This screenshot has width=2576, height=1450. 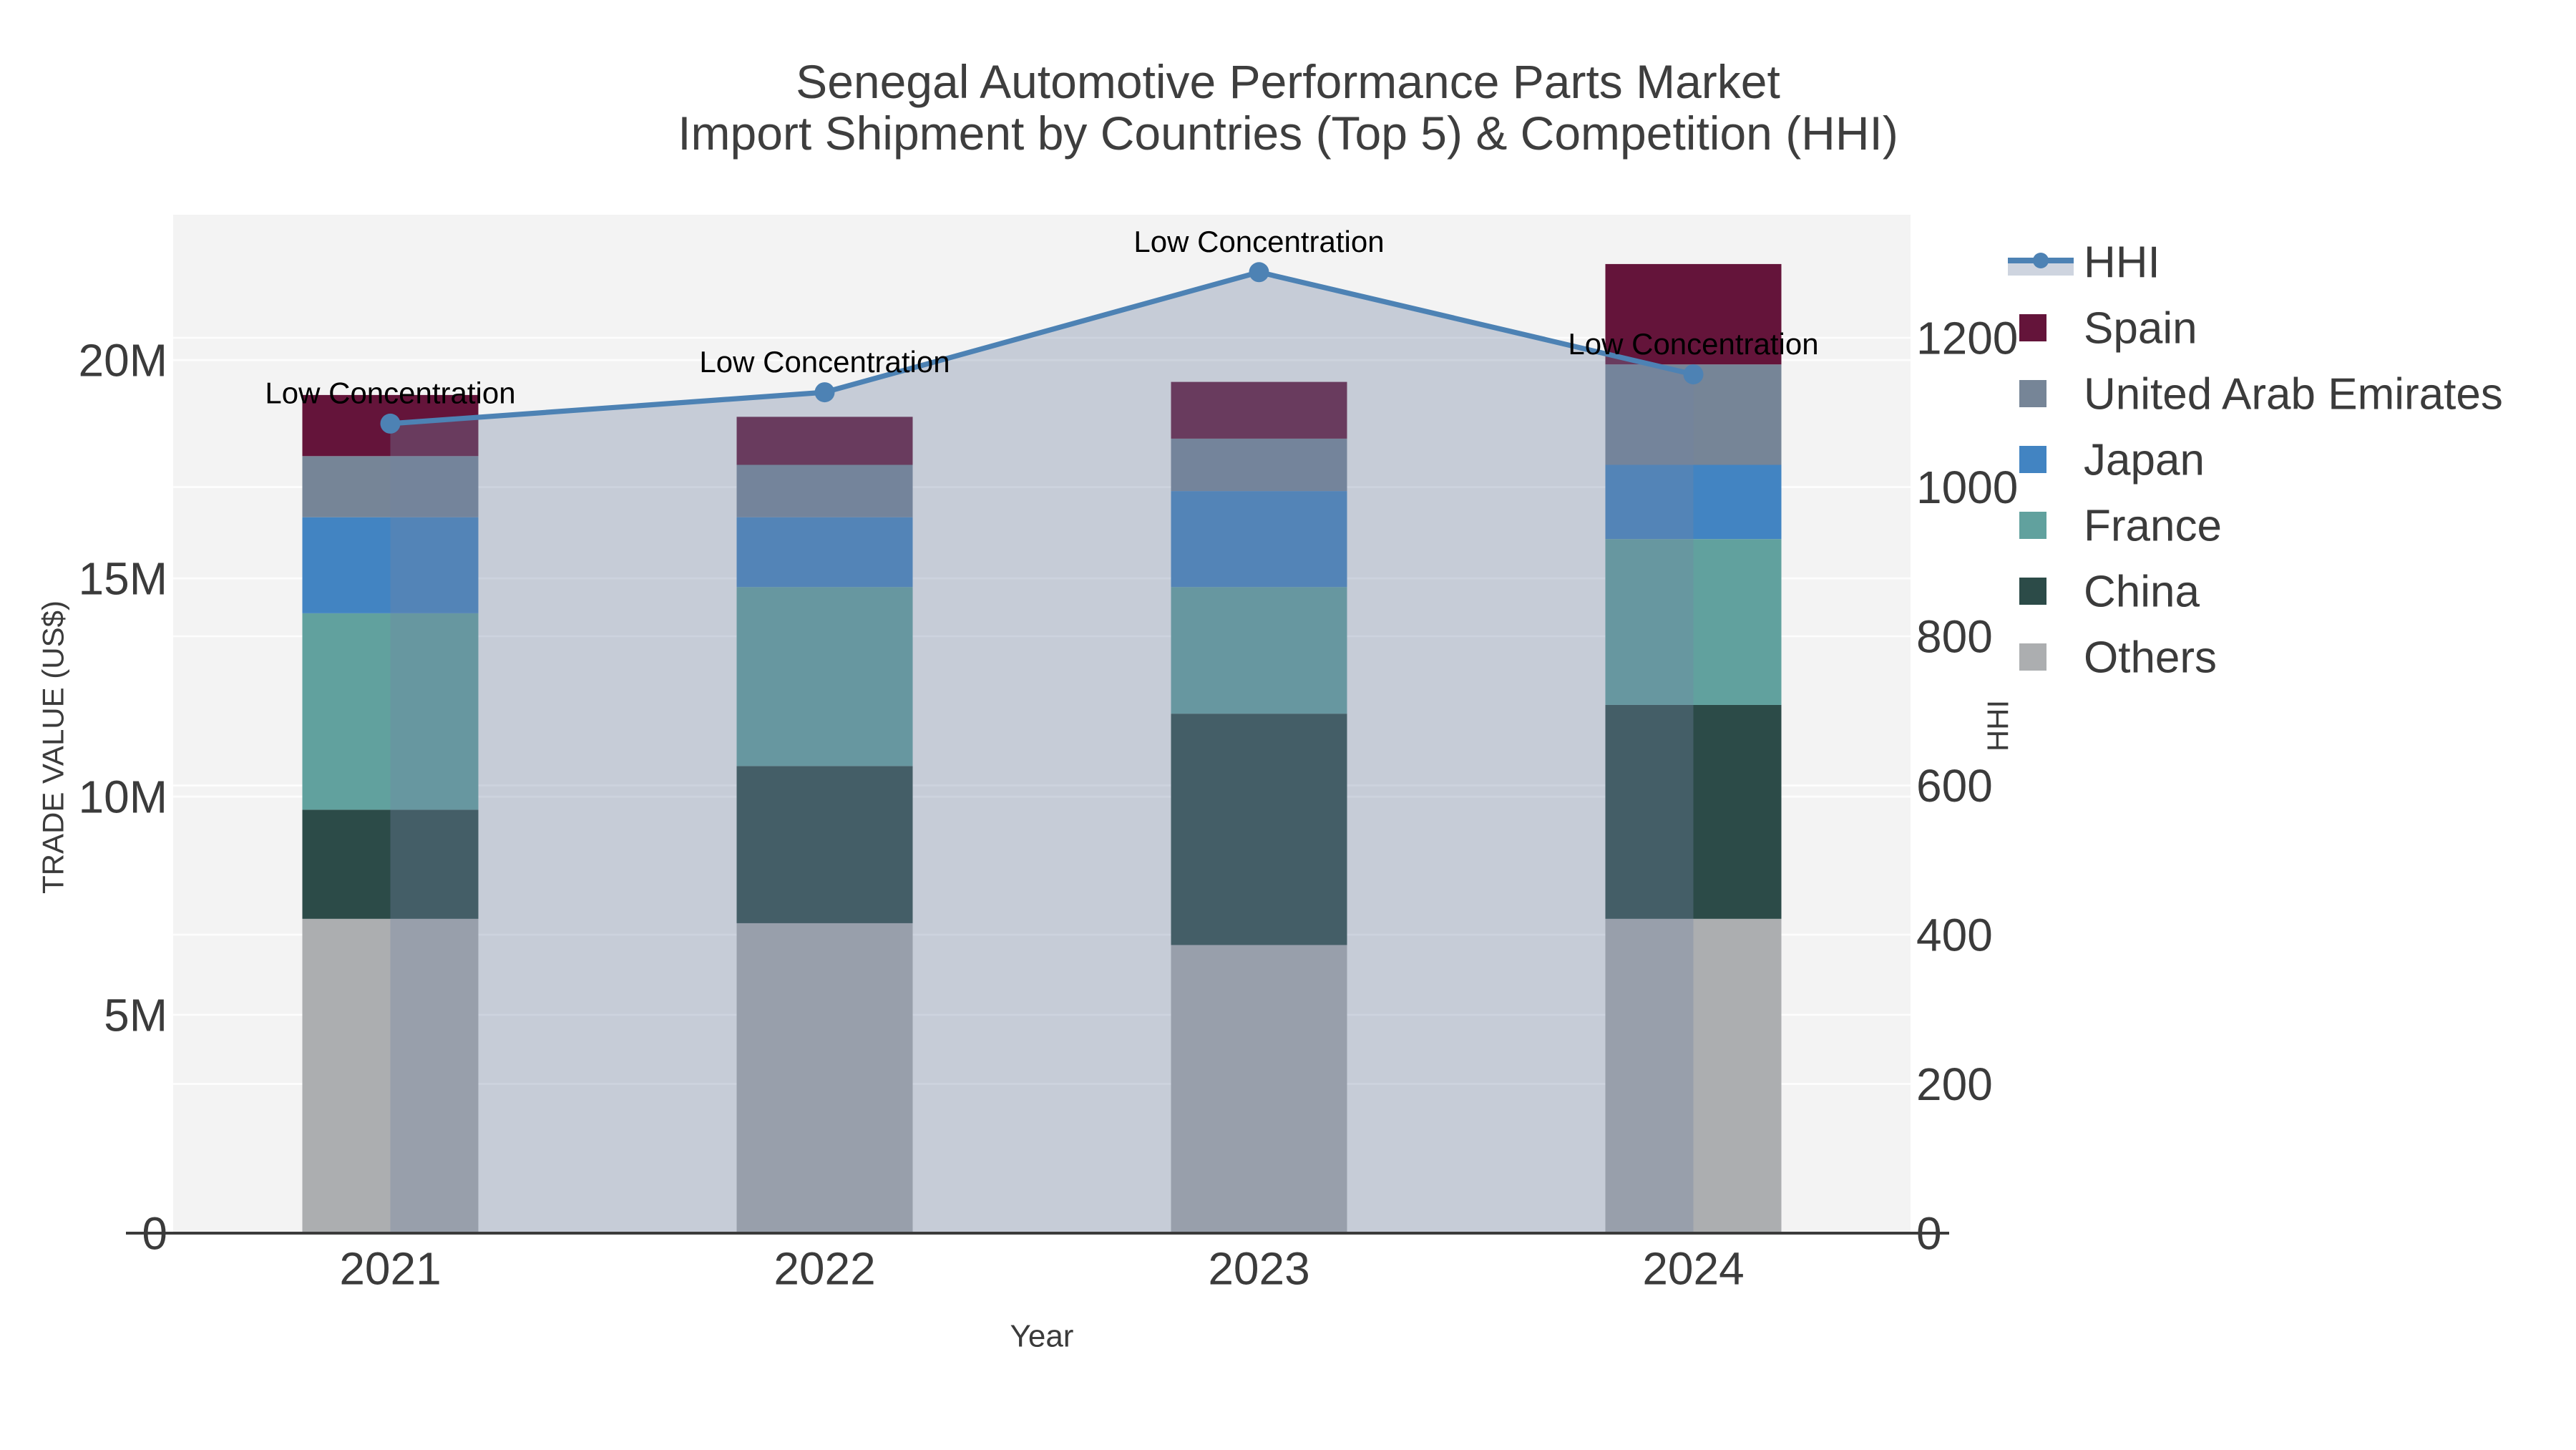 What do you see at coordinates (1259, 272) in the screenshot?
I see `hhi-marker-2023` at bounding box center [1259, 272].